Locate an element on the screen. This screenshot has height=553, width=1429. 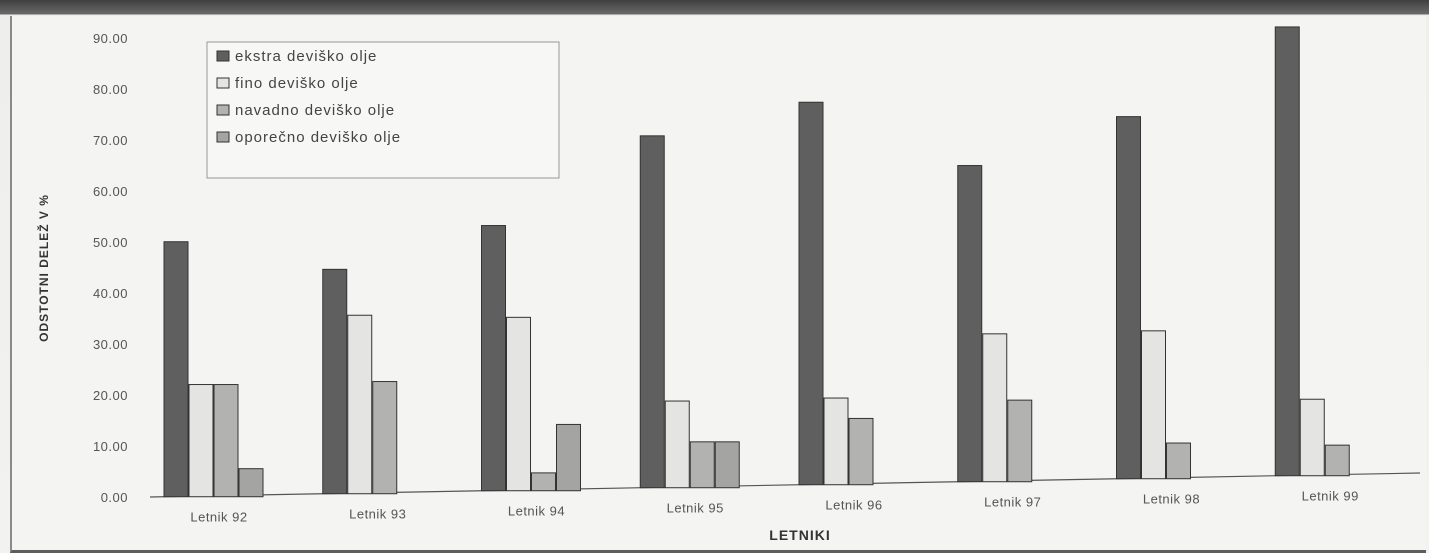
x-axis-title: LETNIKI is located at coordinates (799, 535).